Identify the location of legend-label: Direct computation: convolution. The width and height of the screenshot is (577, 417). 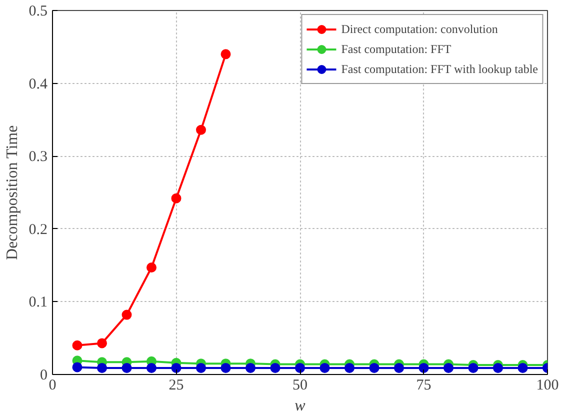
(419, 29).